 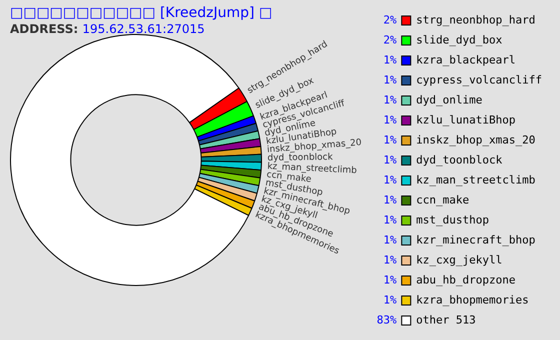 What do you see at coordinates (466, 59) in the screenshot?
I see `legend-label: kzra_blackpearl` at bounding box center [466, 59].